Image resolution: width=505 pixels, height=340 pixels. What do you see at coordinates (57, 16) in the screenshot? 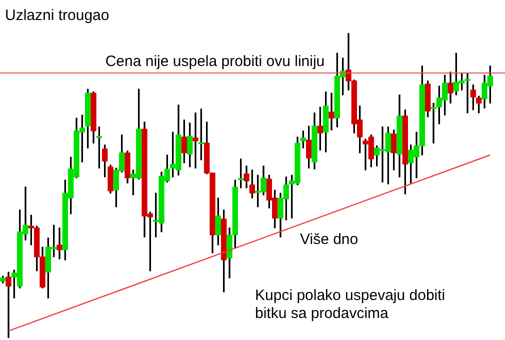
I see `chart-title: Uzlazni trougao` at bounding box center [57, 16].